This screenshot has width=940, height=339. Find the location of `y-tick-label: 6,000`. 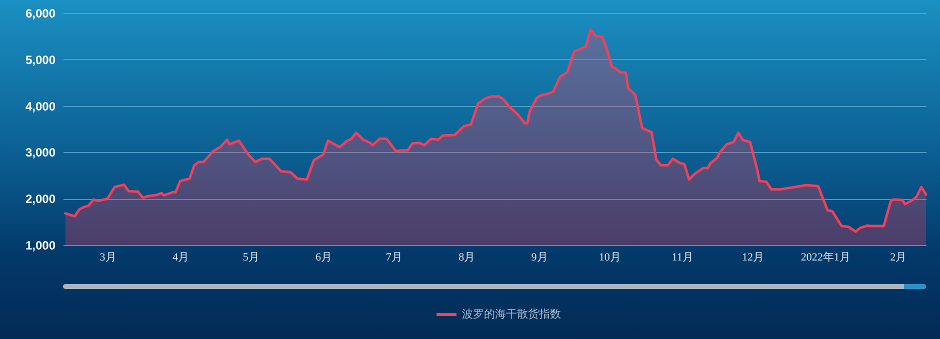

y-tick-label: 6,000 is located at coordinates (40, 13).